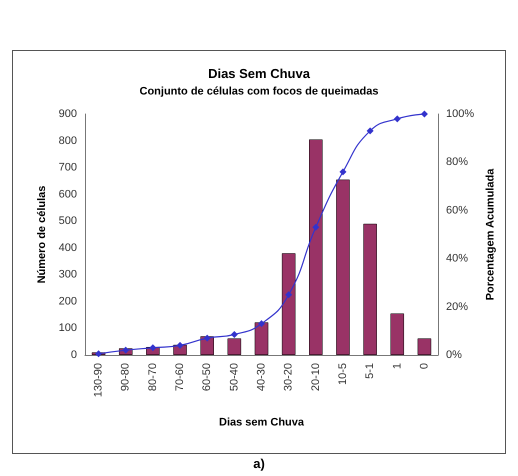  I want to click on y2-axis-title: Porcentagem Acumulada, so click(490, 234).